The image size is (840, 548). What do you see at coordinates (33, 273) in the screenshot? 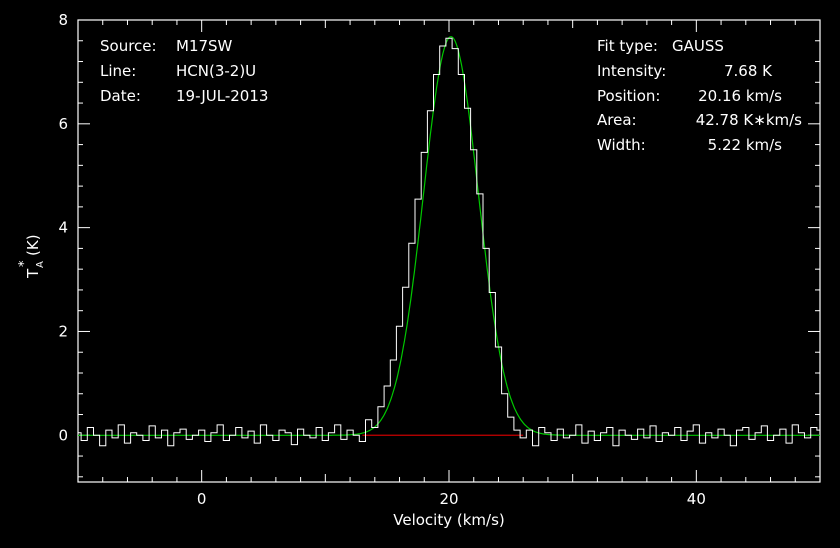
I see `y-axis-label-main: T` at bounding box center [33, 273].